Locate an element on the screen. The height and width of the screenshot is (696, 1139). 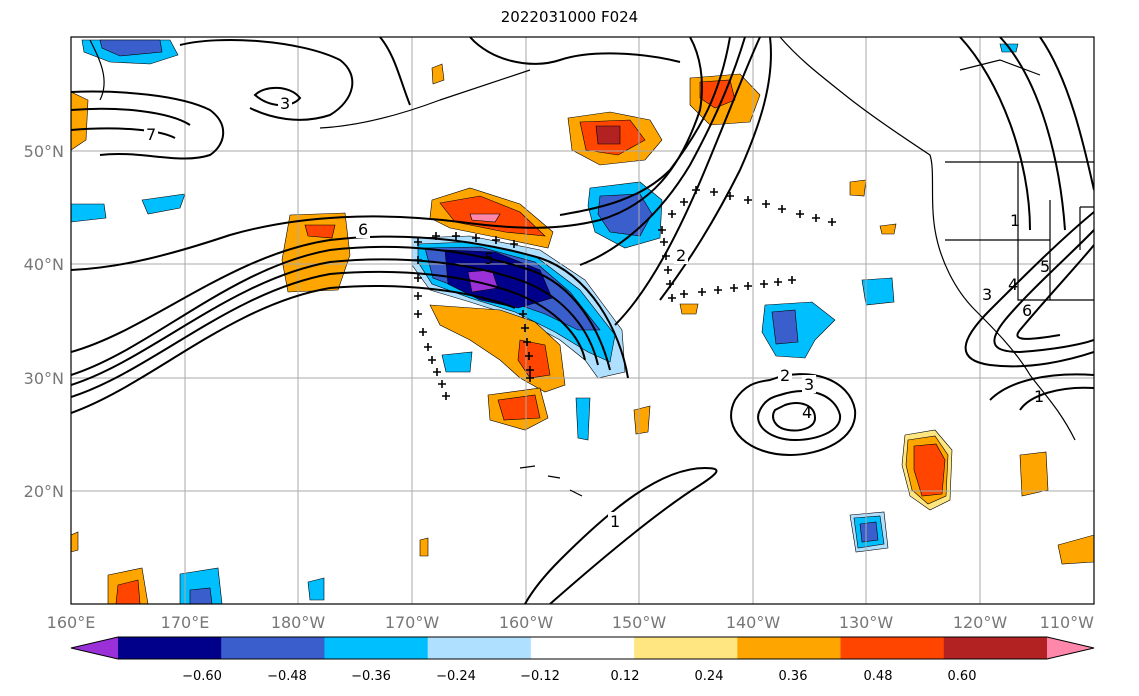
colorbar-tick-label: 0.48 is located at coordinates (878, 676).